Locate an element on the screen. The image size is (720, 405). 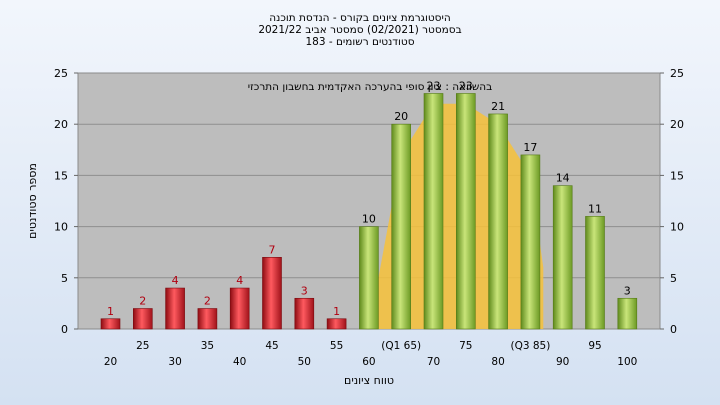
x-tick-label: 75 is located at coordinates (465, 346).